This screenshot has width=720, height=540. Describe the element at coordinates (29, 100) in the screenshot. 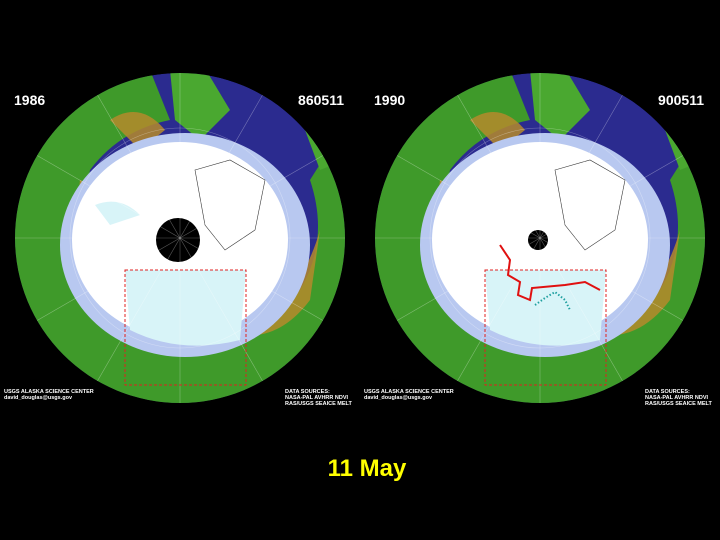

I see `year-label: 1986` at that location.